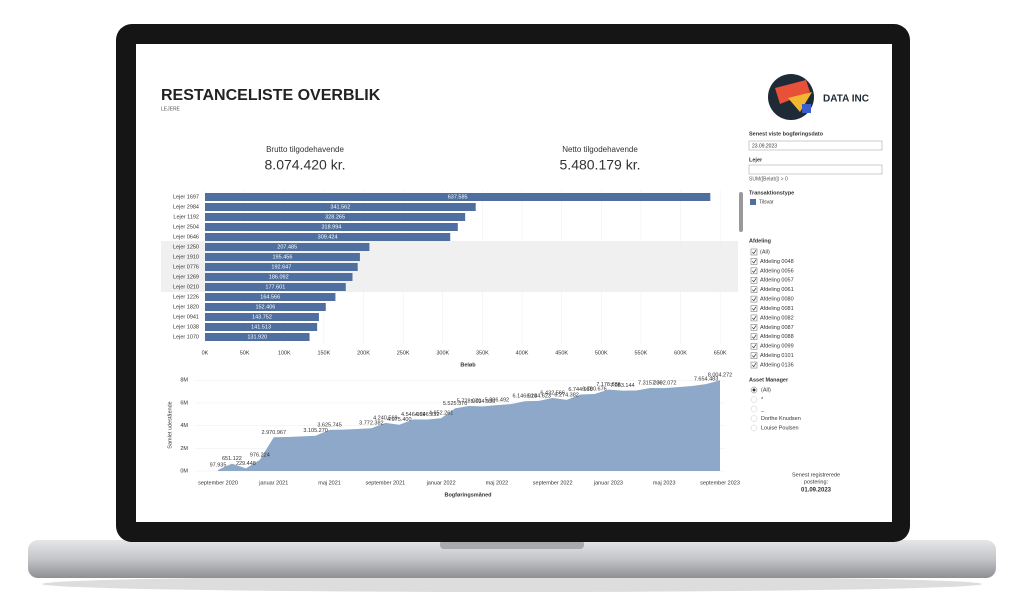 This screenshot has height=607, width=1024. What do you see at coordinates (441, 414) in the screenshot?
I see `data-label: 4.652.261` at bounding box center [441, 414].